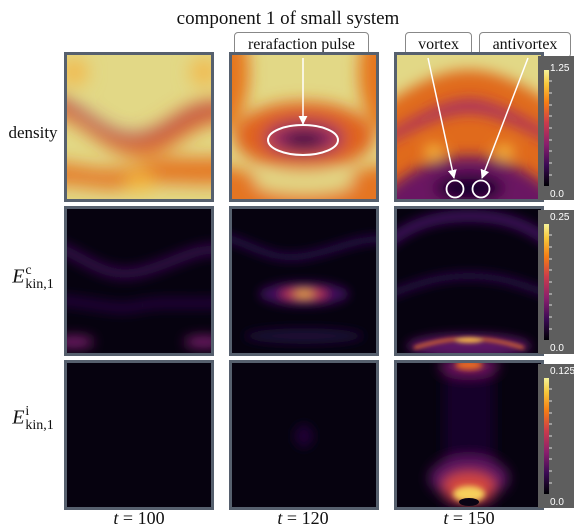 The image size is (576, 527). Describe the element at coordinates (557, 348) in the screenshot. I see `colorbar-compressible-min: 0.0` at that location.